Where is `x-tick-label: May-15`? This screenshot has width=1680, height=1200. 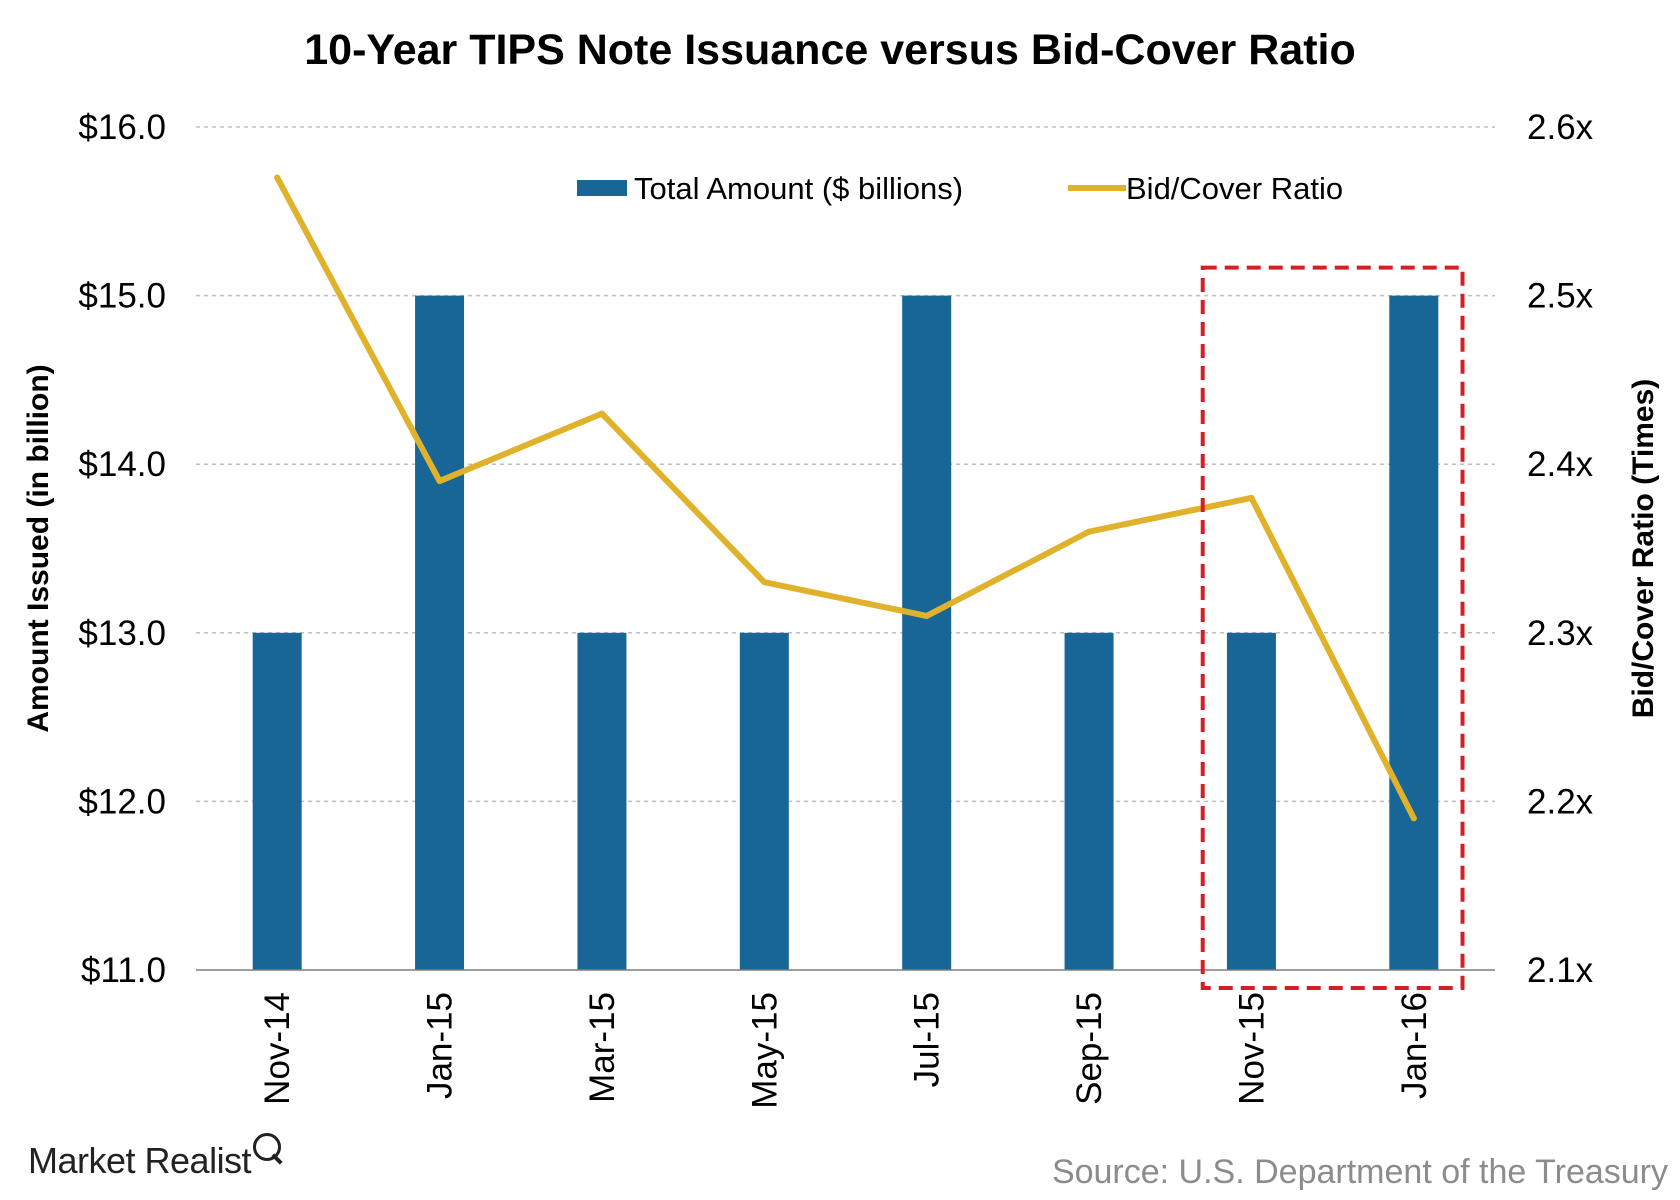
x-tick-label: May-15 is located at coordinates (764, 1050).